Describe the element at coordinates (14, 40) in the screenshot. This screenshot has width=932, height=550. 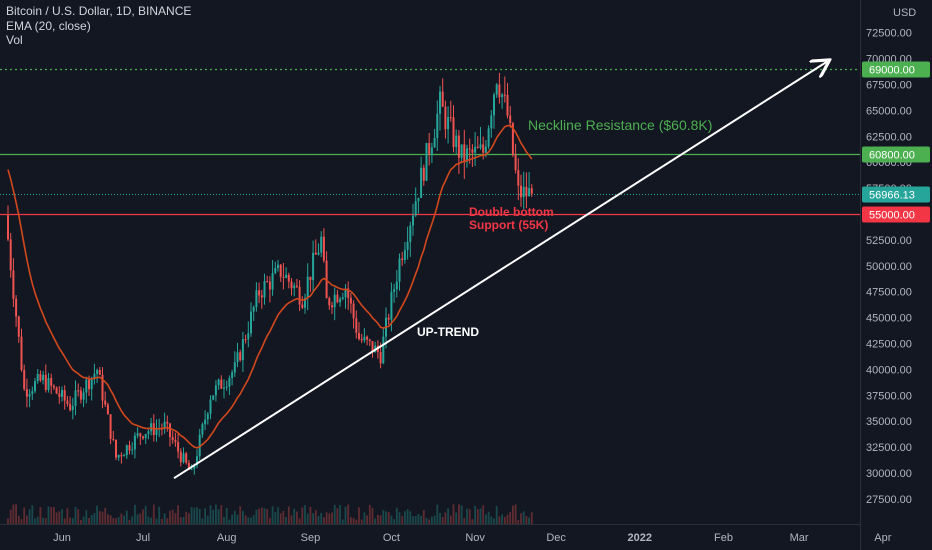
I see `volume-indicator-label: Vol` at that location.